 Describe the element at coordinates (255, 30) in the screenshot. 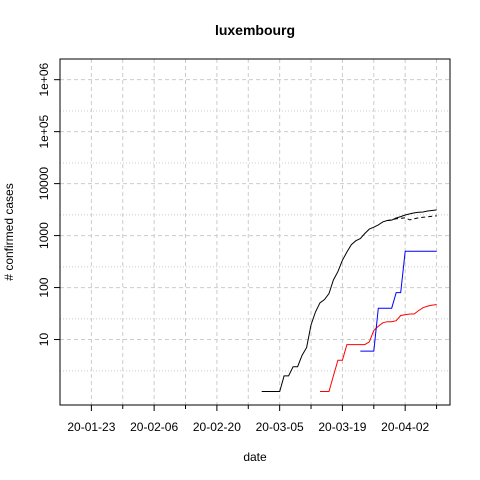

I see `chart-title: luxembourg` at that location.